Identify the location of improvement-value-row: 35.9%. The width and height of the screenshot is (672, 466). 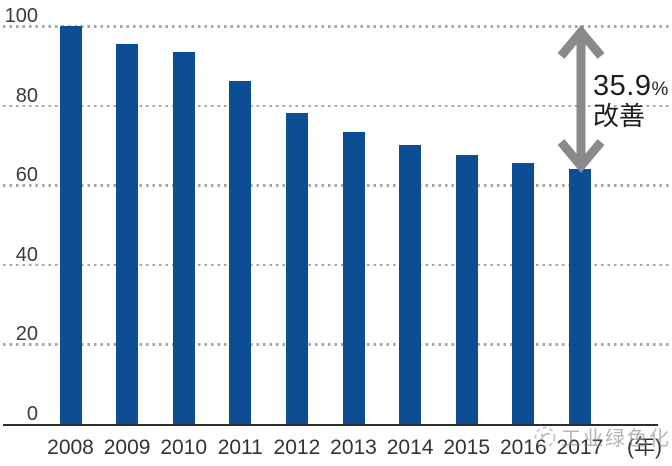
(630, 86).